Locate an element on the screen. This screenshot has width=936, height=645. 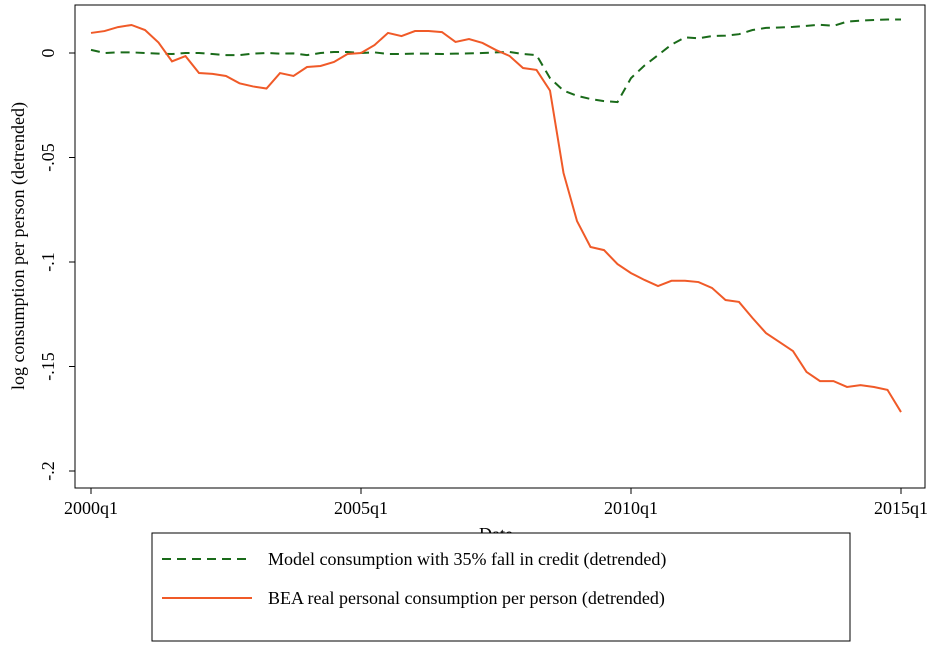
y-tick-label: -.05 is located at coordinates (48, 157).